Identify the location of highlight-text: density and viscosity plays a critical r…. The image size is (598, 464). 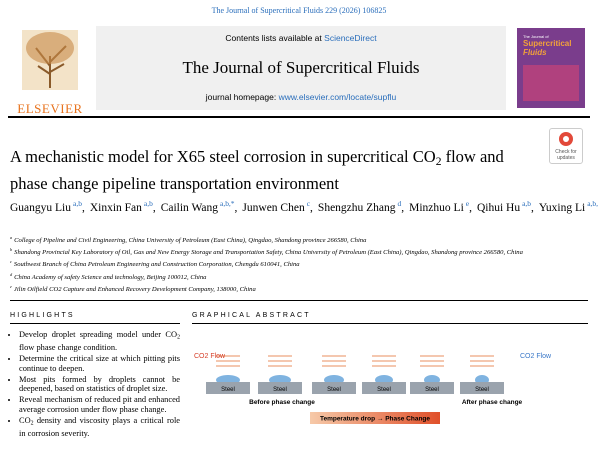
(99, 427).